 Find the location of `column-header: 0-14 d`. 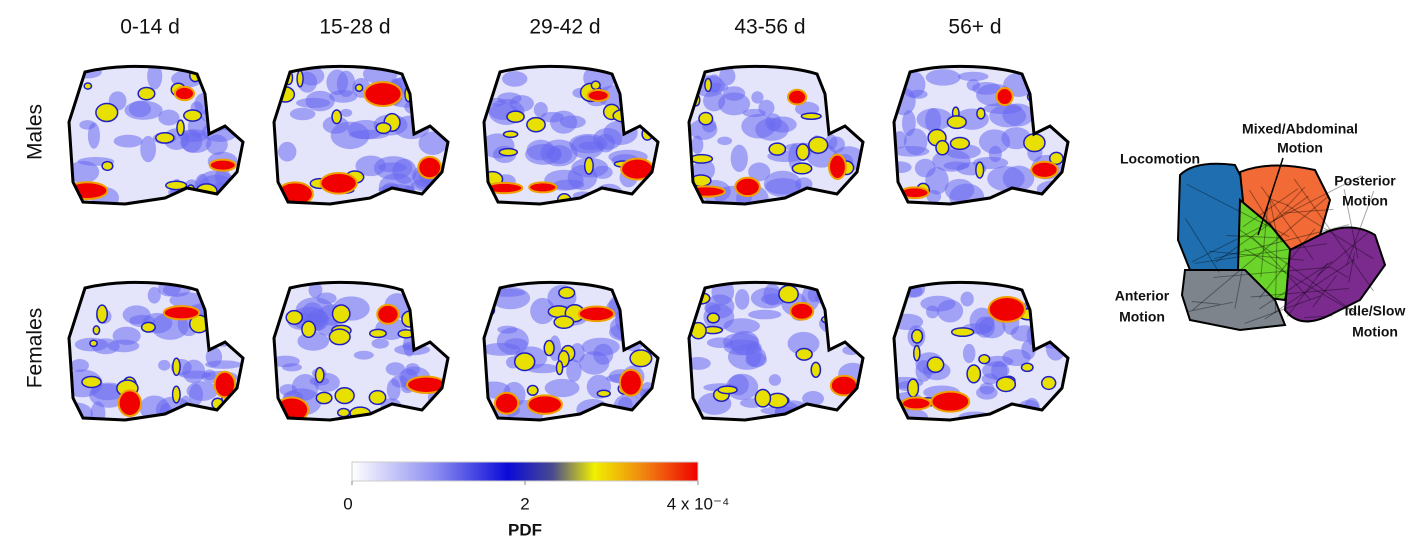

column-header: 0-14 d is located at coordinates (150, 27).